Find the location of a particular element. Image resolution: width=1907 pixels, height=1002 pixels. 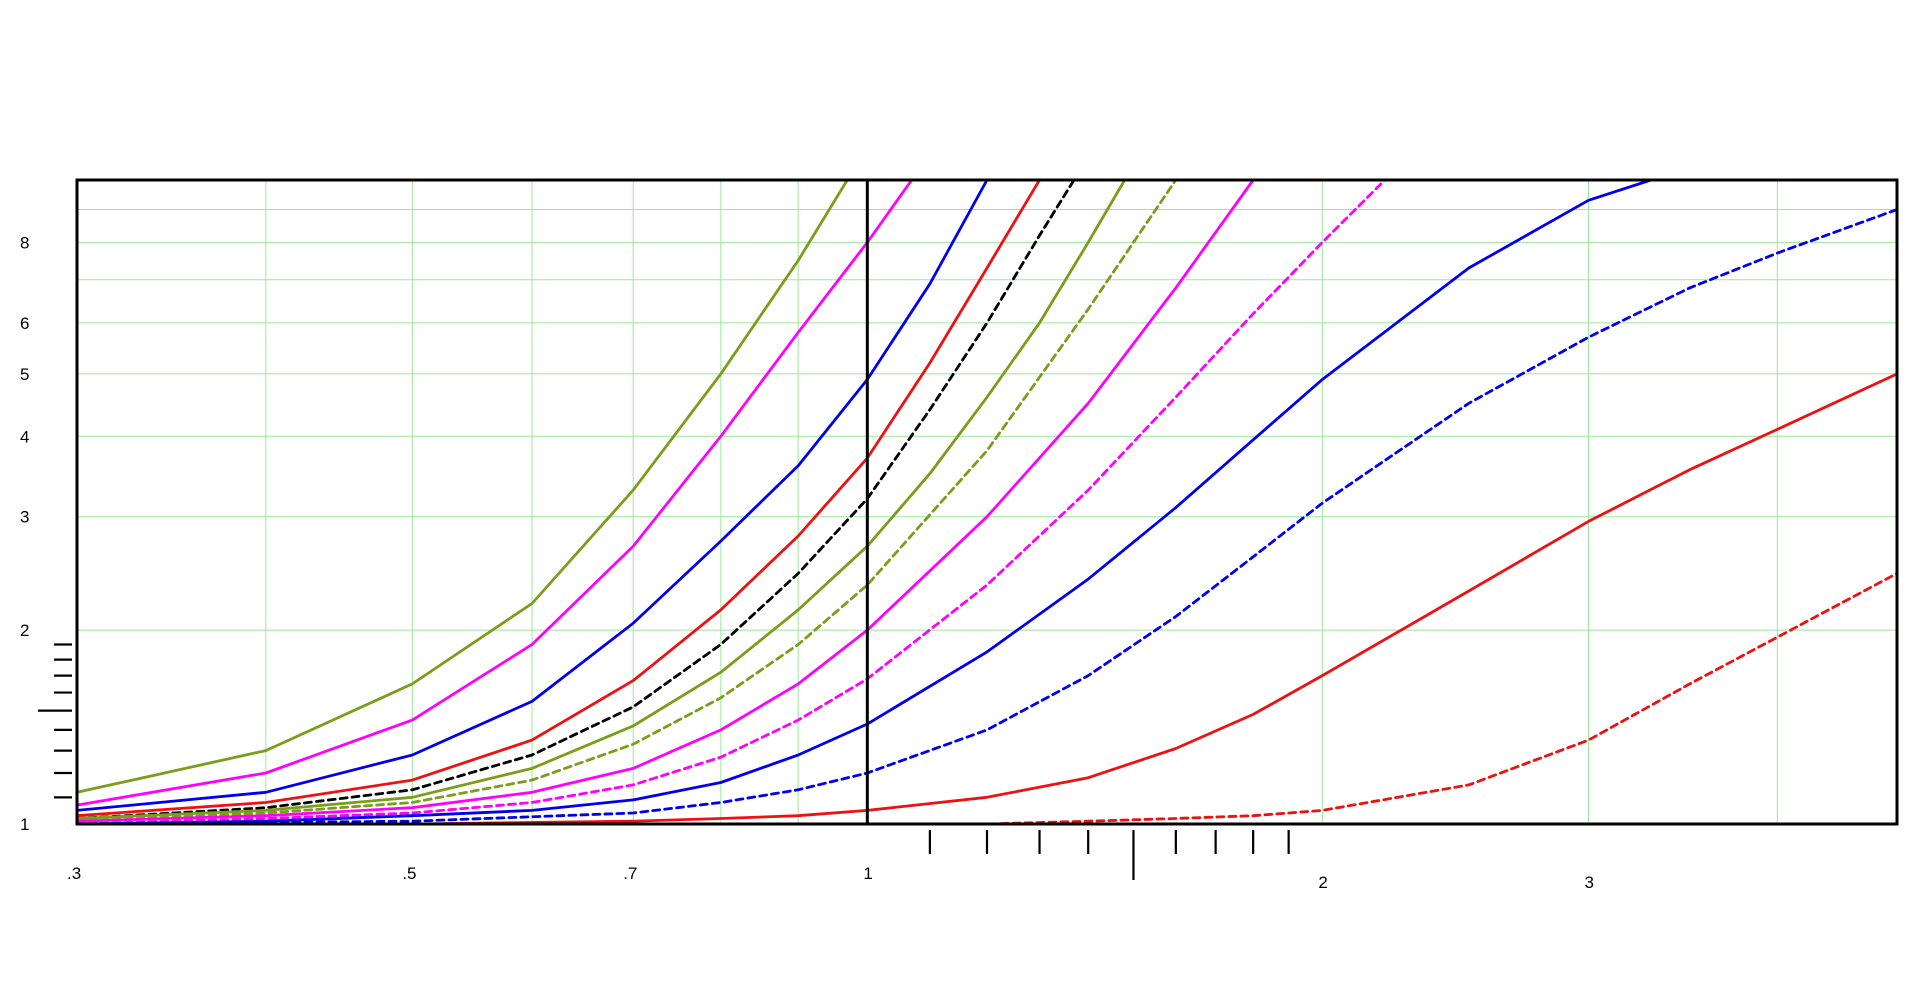

x-tick-label-3: 1 is located at coordinates (867, 873).